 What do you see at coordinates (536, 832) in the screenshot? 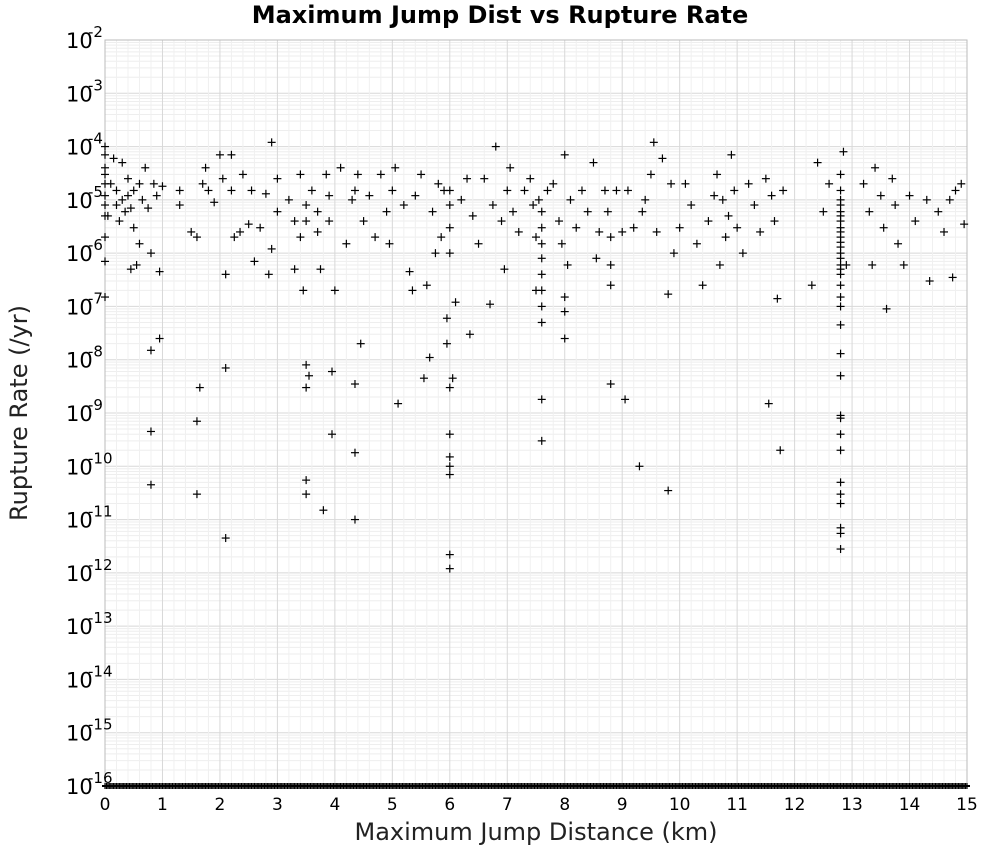
I see `x-axis-label: Maximum Jump Distance (km)` at bounding box center [536, 832].